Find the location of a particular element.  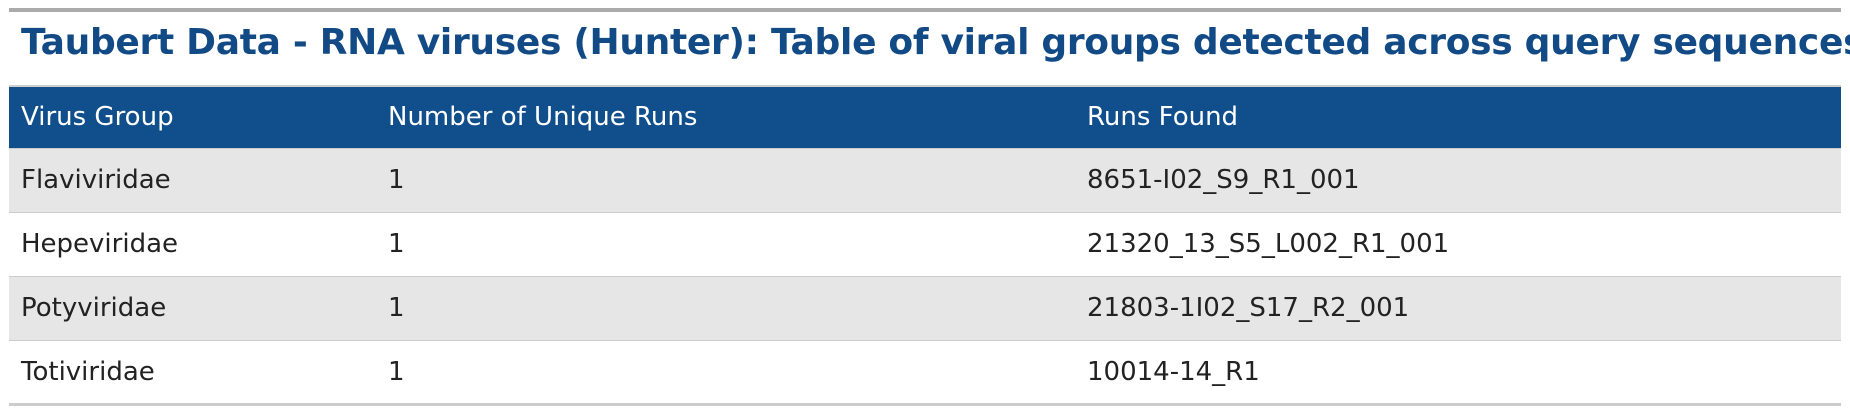

table-cell: Potyviridae is located at coordinates (94, 308).